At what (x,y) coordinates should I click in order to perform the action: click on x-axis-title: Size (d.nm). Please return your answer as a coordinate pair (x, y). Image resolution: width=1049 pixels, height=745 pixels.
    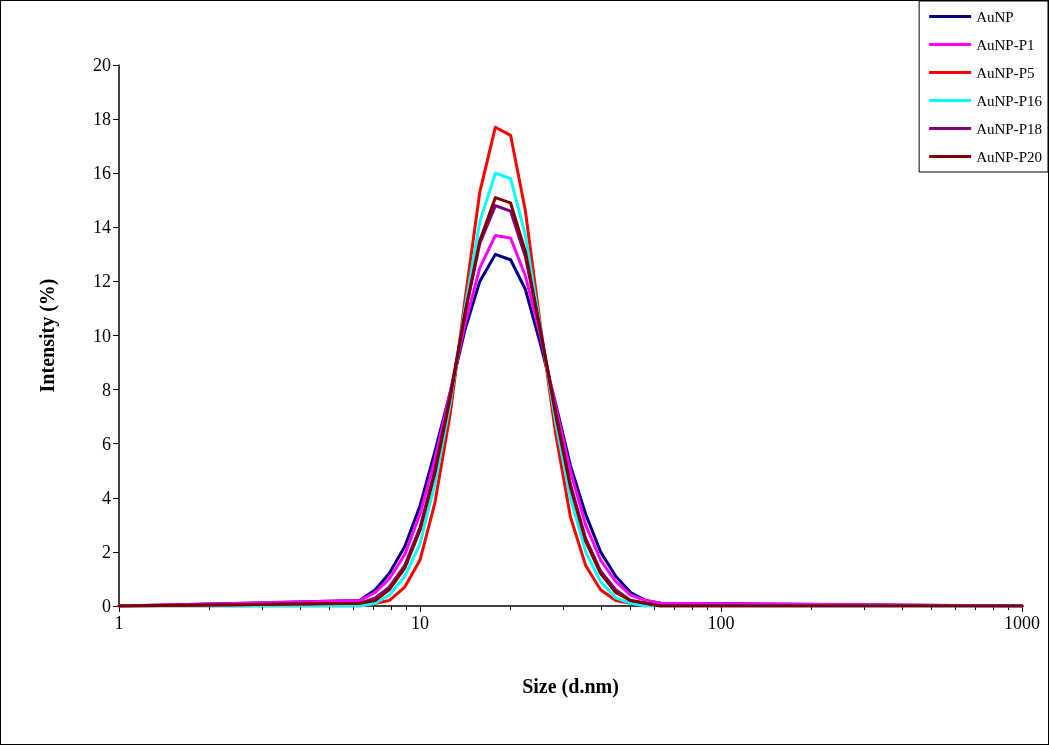
    Looking at the image, I should click on (570, 686).